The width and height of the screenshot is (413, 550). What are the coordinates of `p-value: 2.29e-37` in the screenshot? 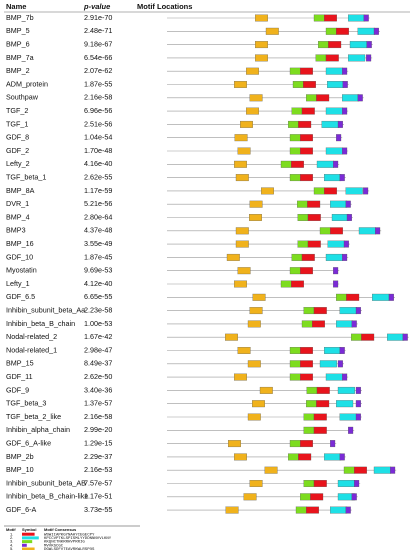 It's located at (98, 456).